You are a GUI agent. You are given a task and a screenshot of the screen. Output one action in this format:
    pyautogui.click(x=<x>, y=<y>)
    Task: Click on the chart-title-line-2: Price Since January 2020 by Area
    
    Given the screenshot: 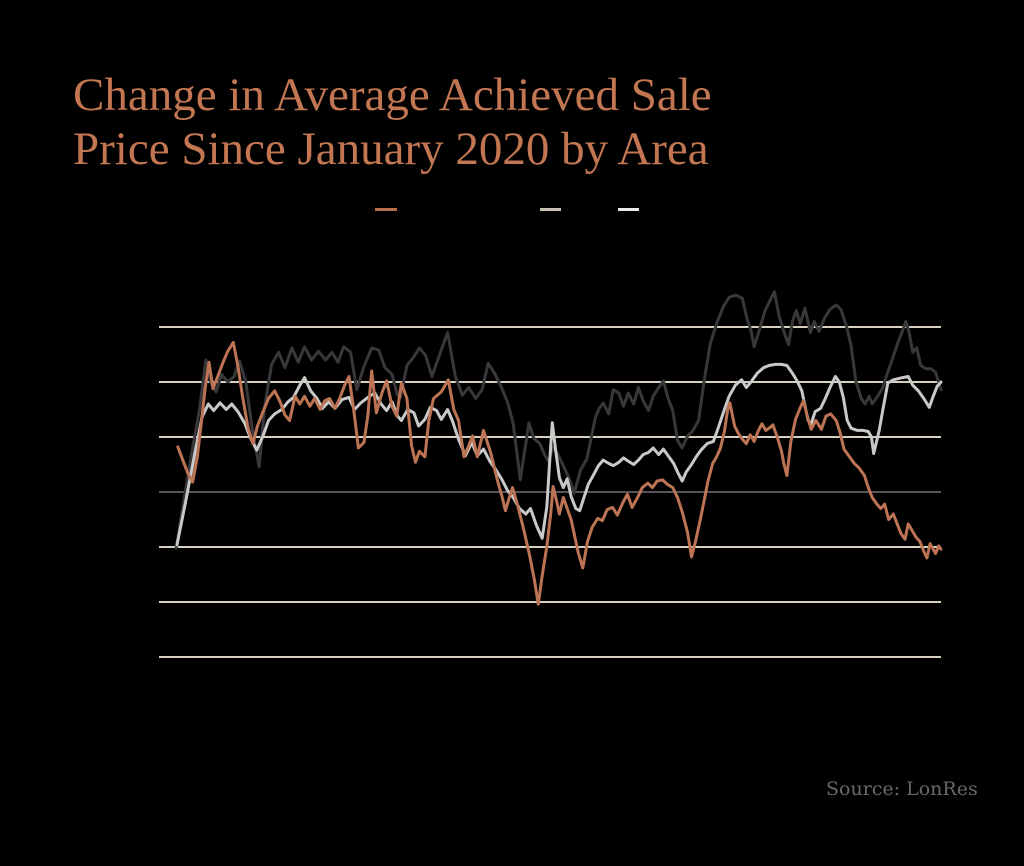 What is the action you would take?
    pyautogui.click(x=391, y=149)
    